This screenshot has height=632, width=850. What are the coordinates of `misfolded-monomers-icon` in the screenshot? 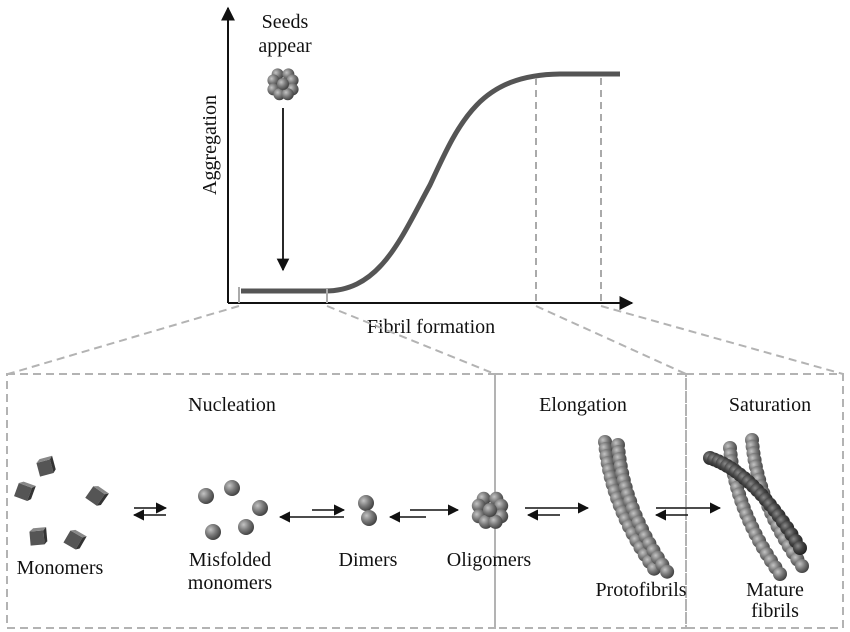 It's located at (233, 510).